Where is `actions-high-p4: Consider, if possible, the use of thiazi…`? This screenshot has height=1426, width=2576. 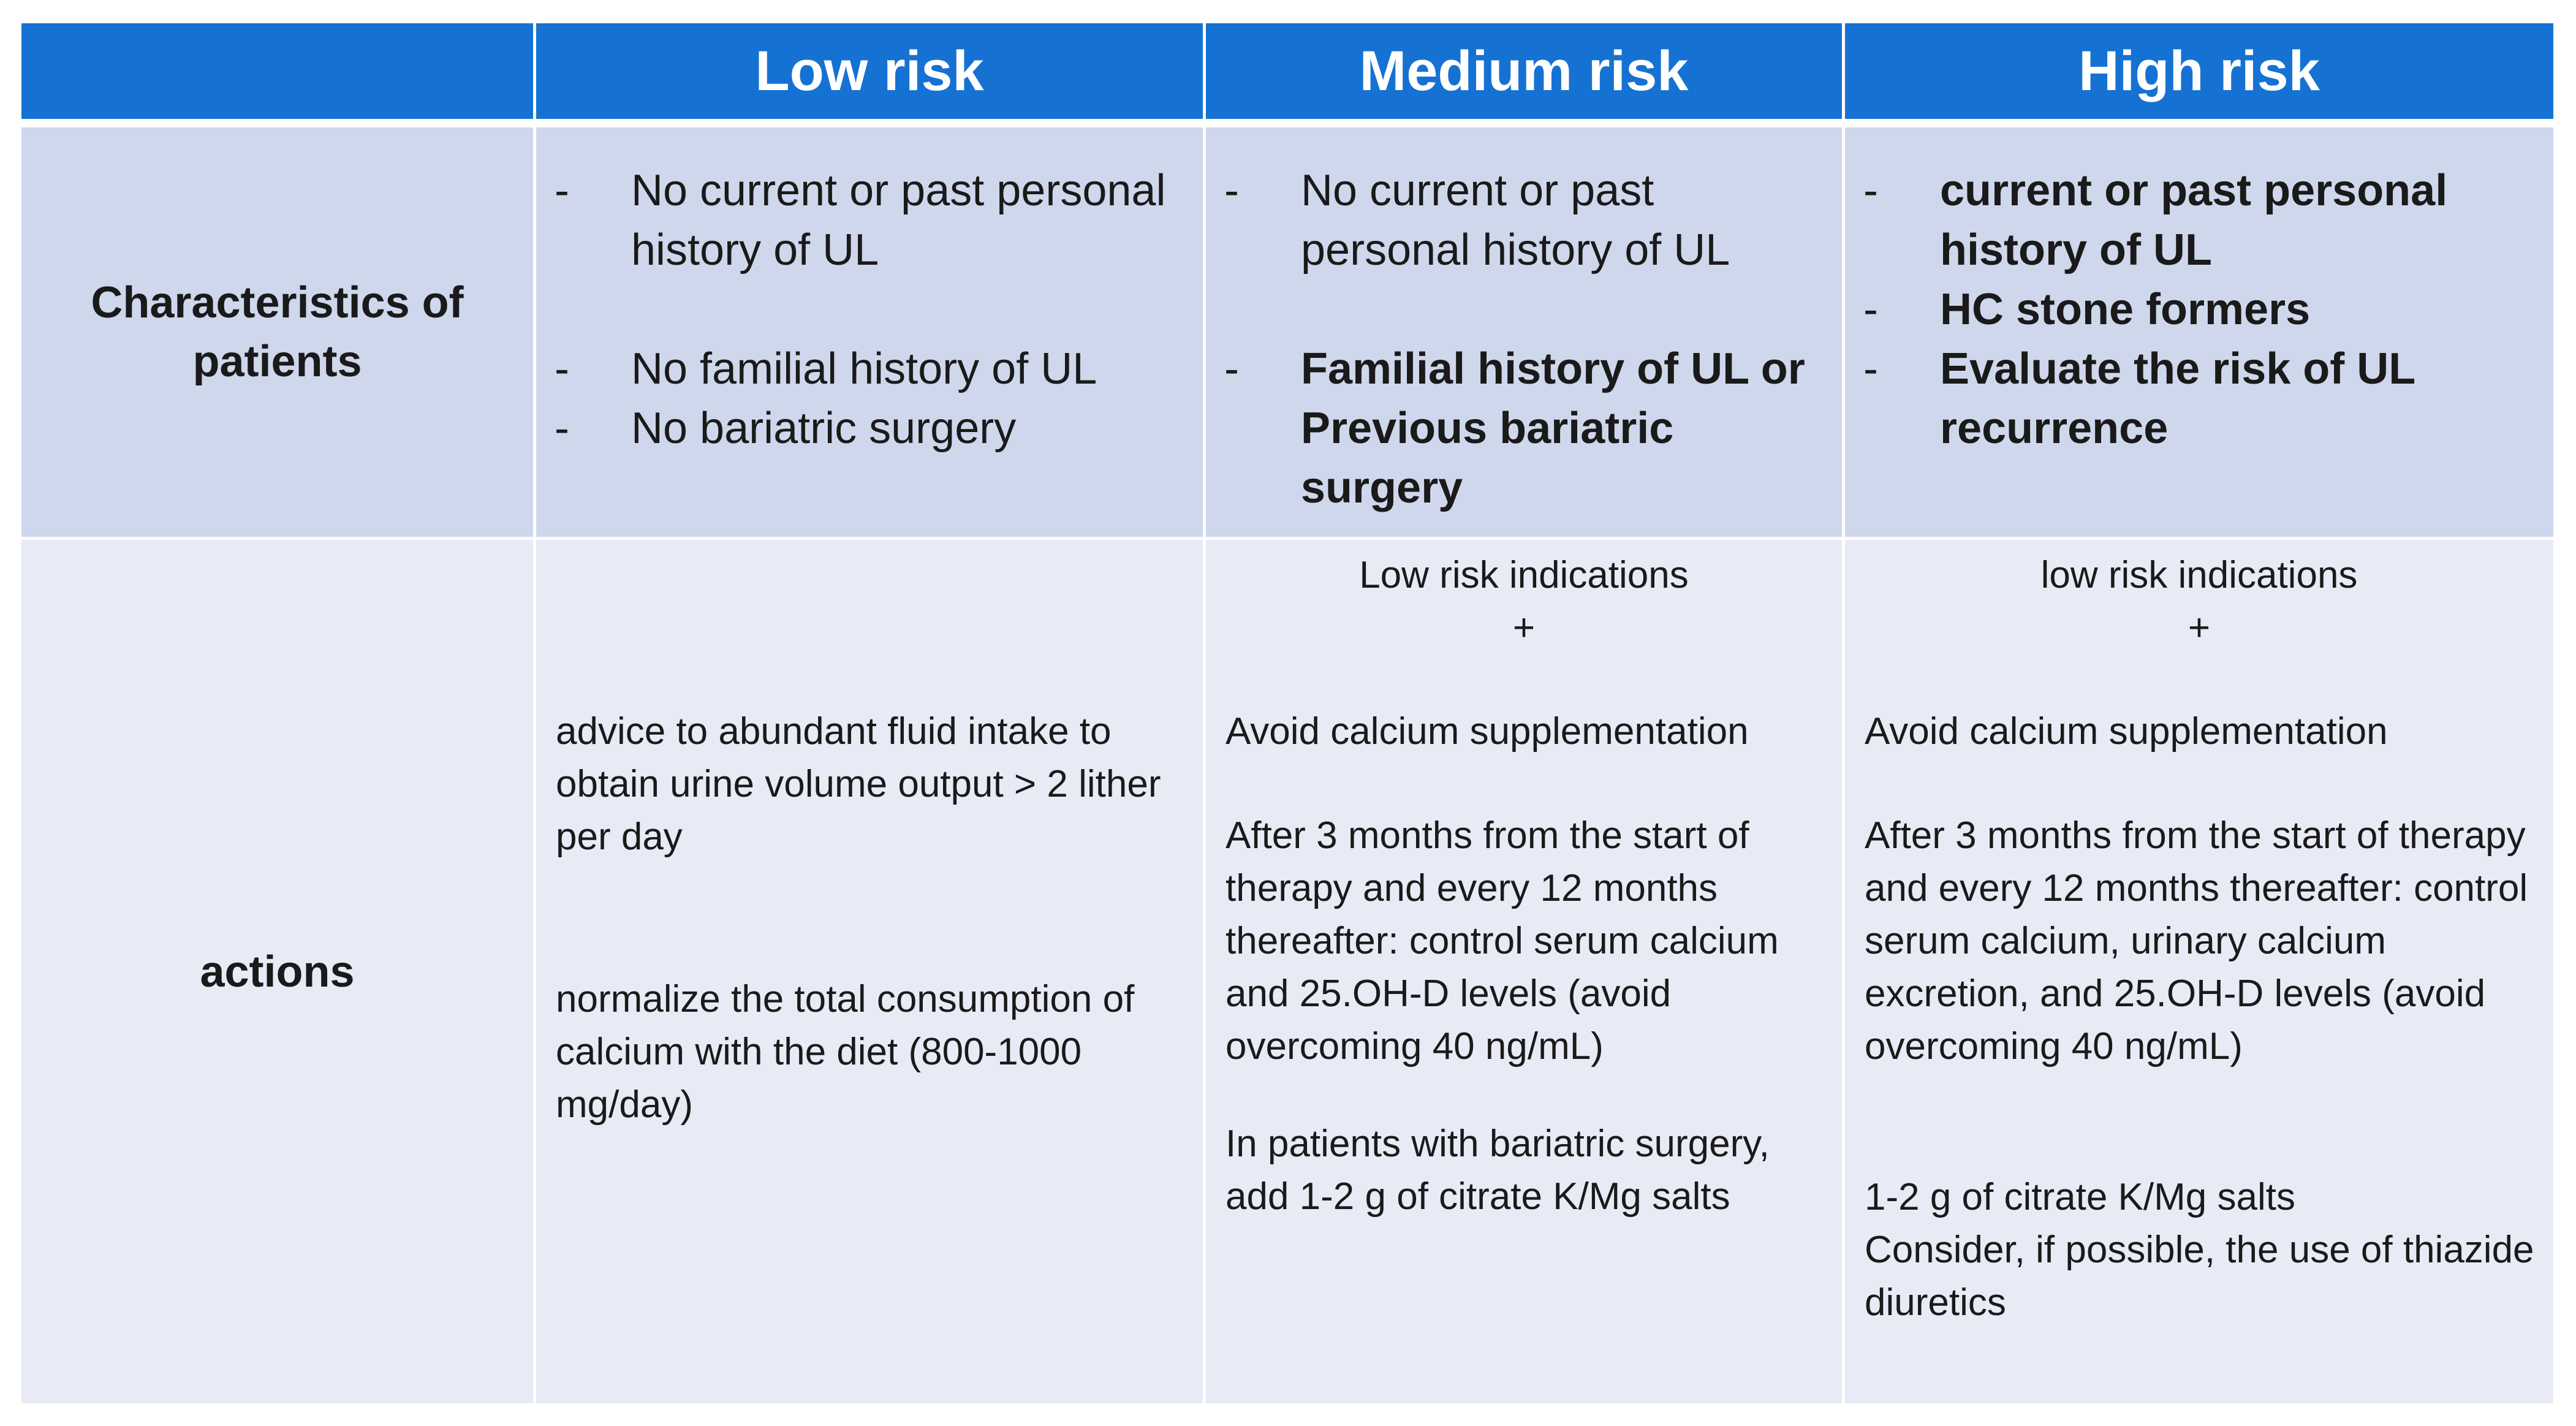 actions-high-p4: Consider, if possible, the use of thiazi… is located at coordinates (2199, 1276).